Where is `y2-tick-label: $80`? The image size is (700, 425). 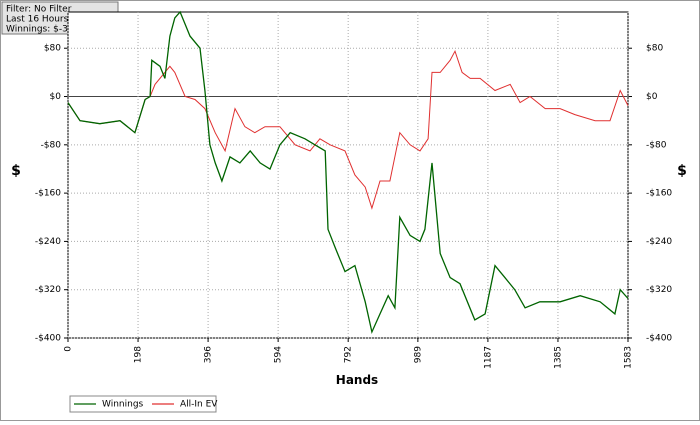 y2-tick-label: $80 is located at coordinates (654, 49).